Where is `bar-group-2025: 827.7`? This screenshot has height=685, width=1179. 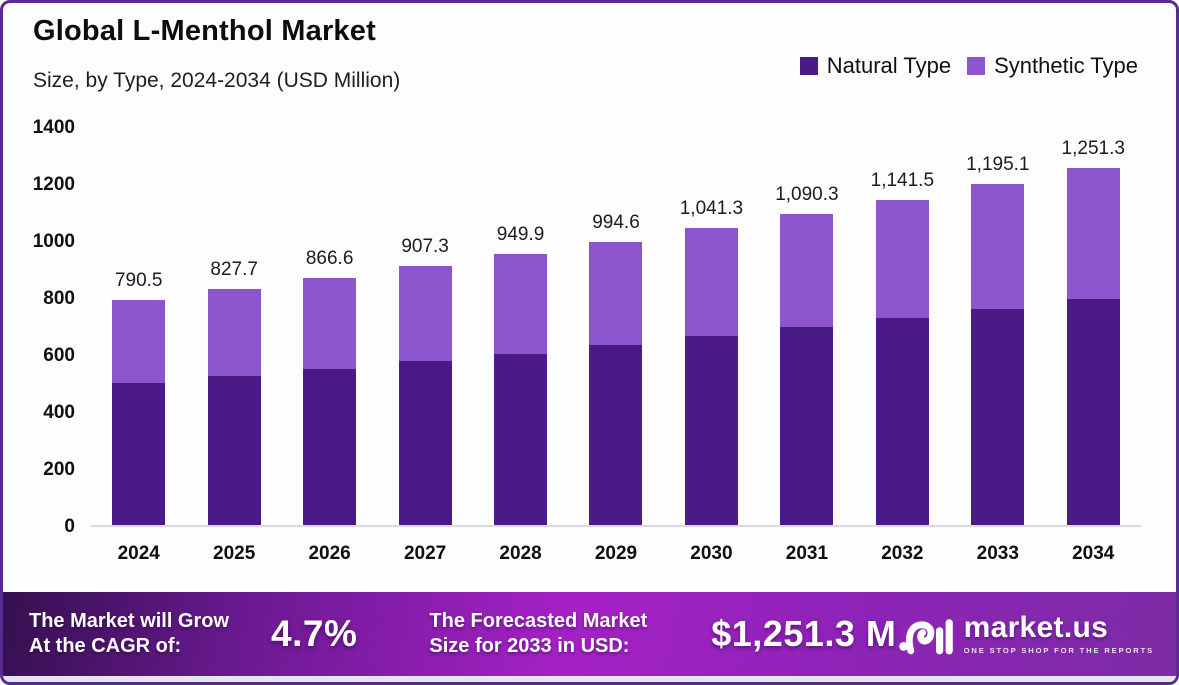
bar-group-2025: 827.7 is located at coordinates (233, 326).